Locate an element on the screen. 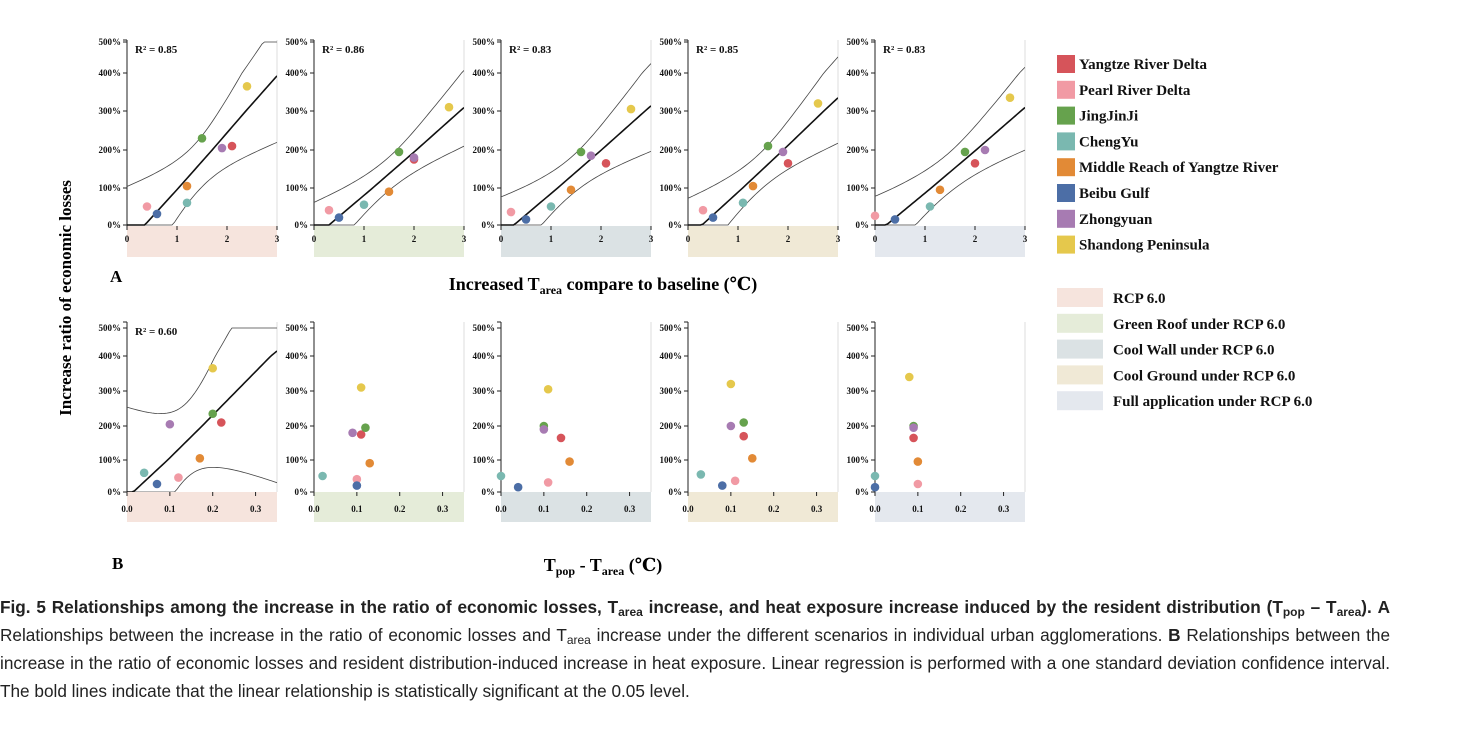 The height and width of the screenshot is (739, 1474). caption-part-b-label: B is located at coordinates (1174, 635).